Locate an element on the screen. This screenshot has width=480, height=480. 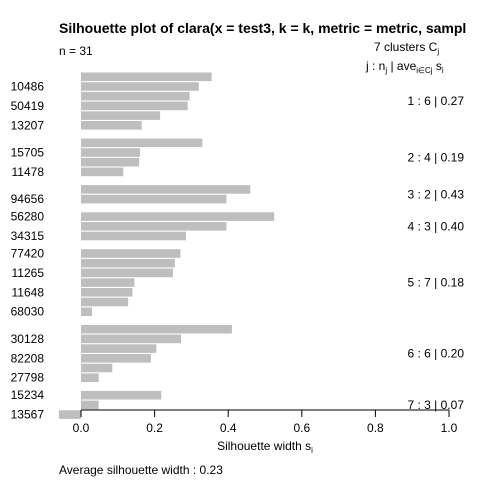
observation-label: 34315 is located at coordinates (28, 236).